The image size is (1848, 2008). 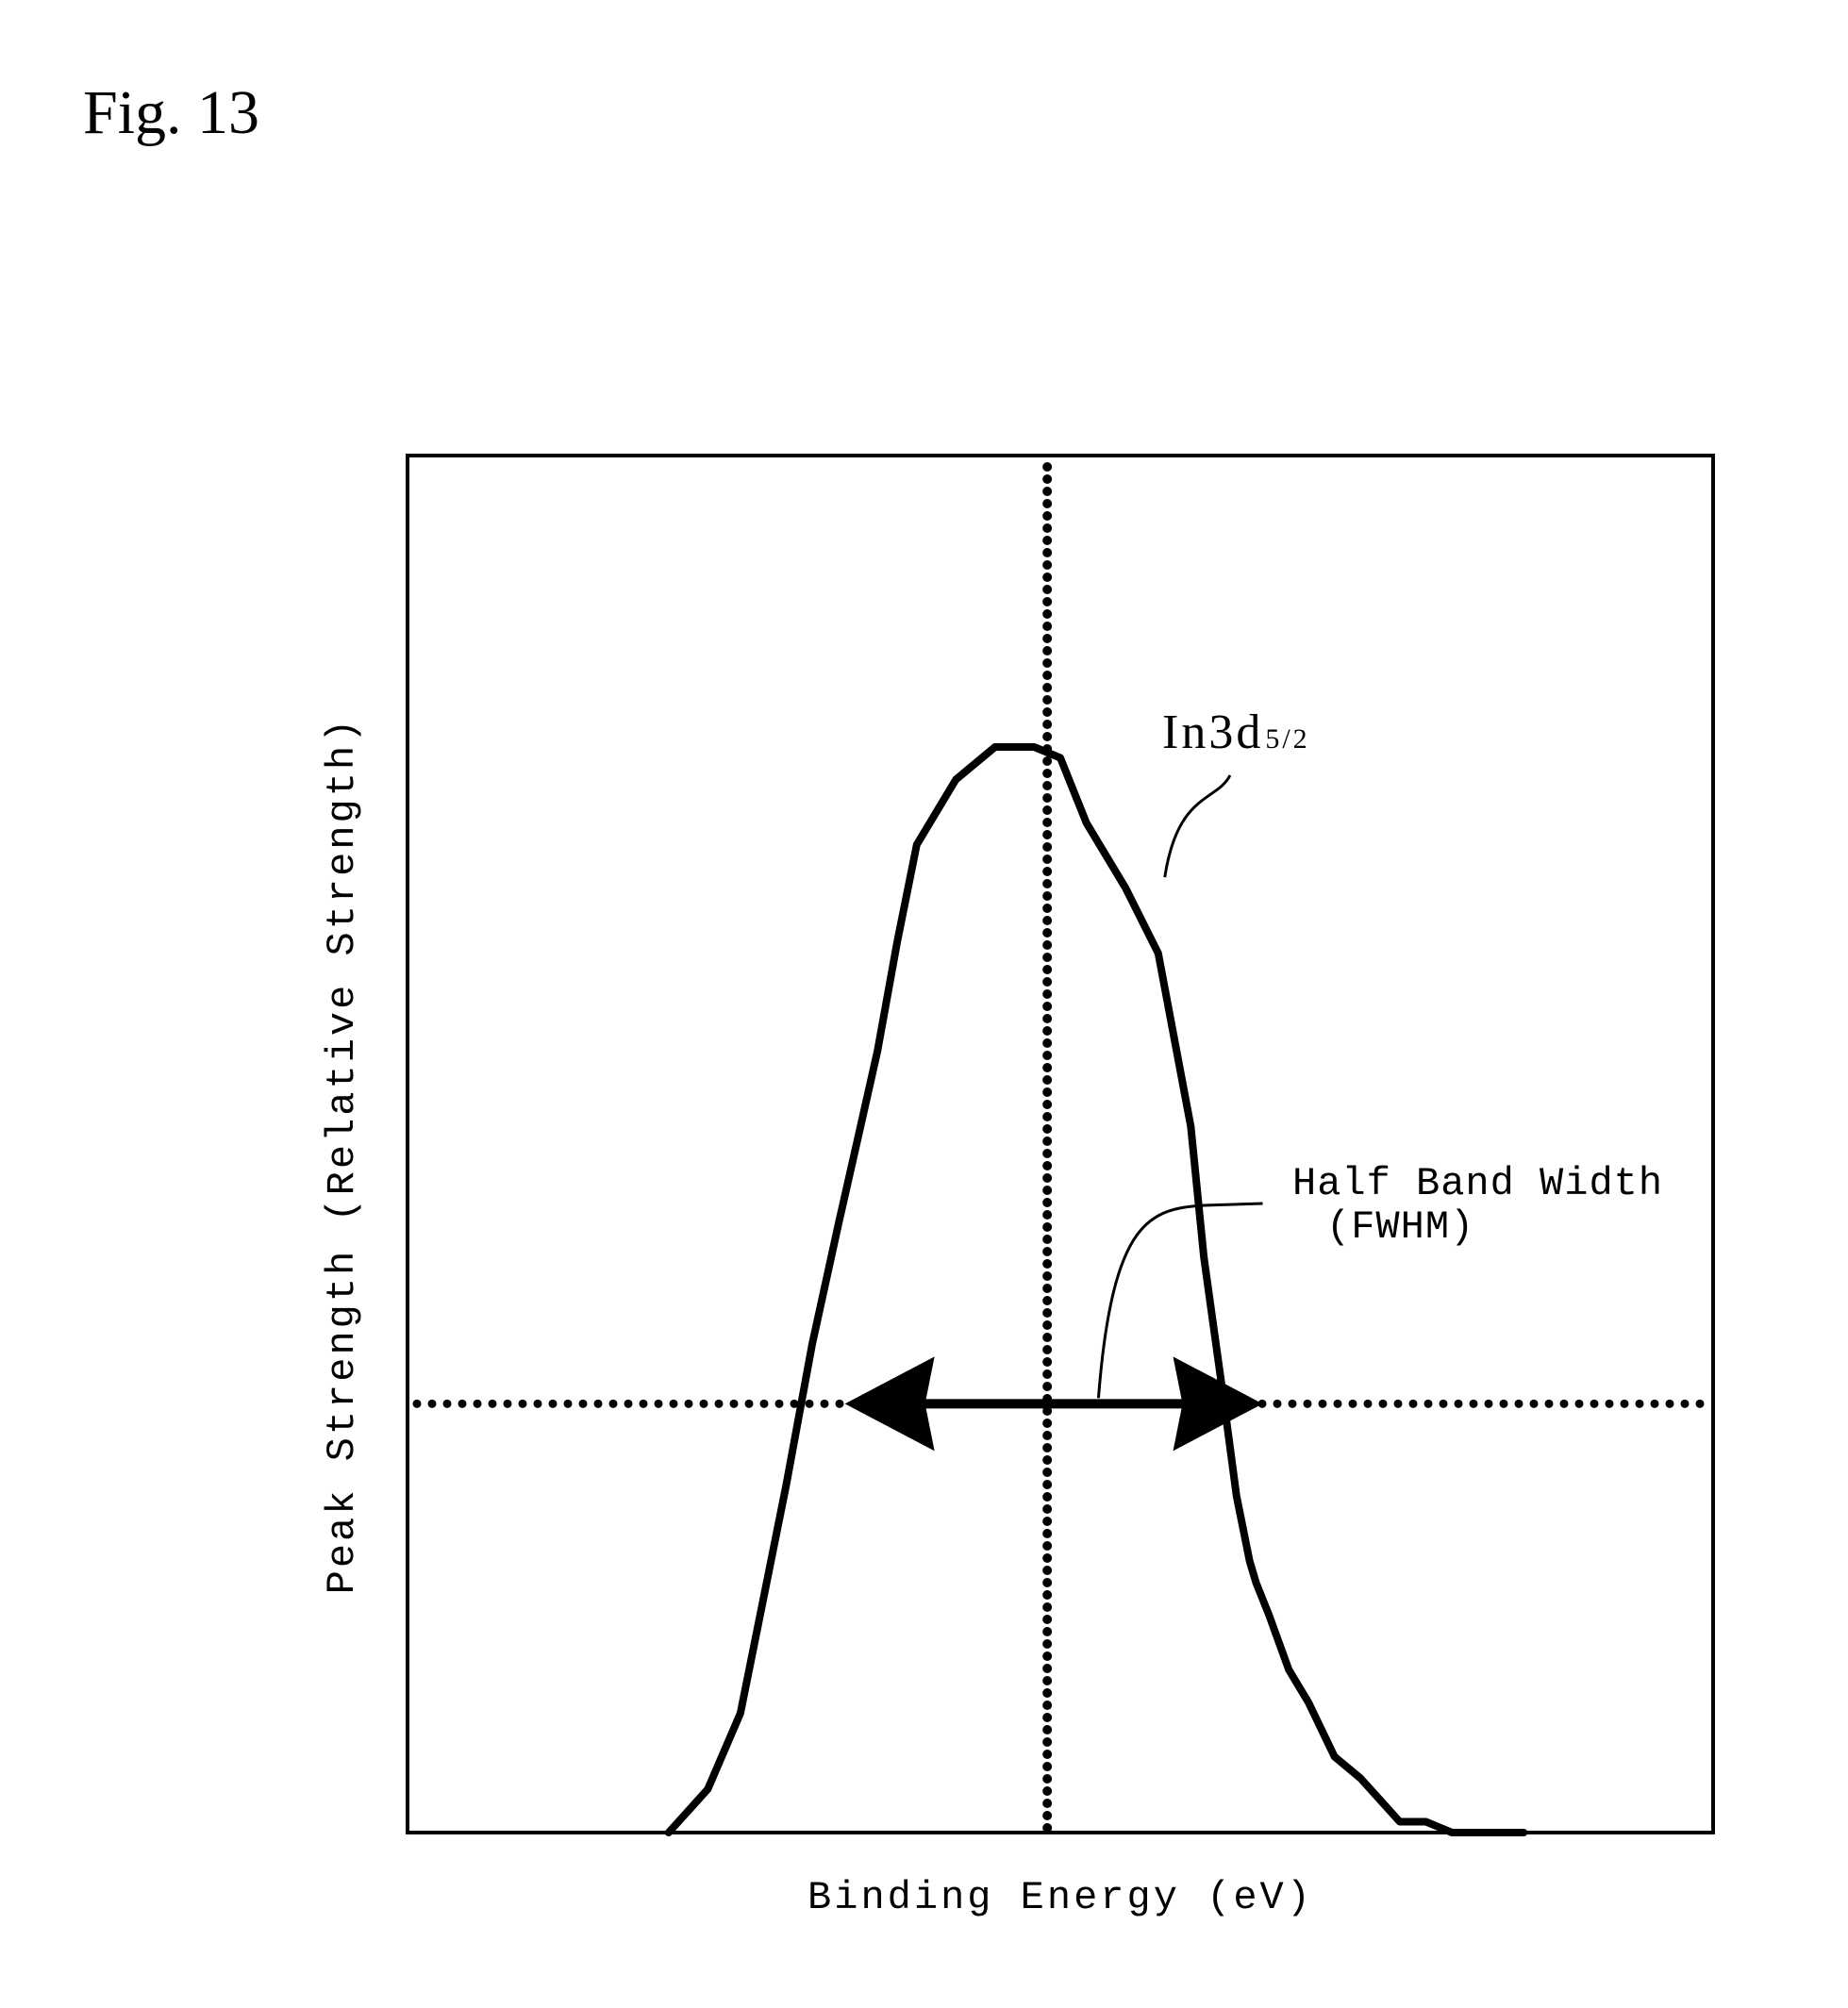 What do you see at coordinates (1287, 739) in the screenshot?
I see `peak-label-subscript: 5/2` at bounding box center [1287, 739].